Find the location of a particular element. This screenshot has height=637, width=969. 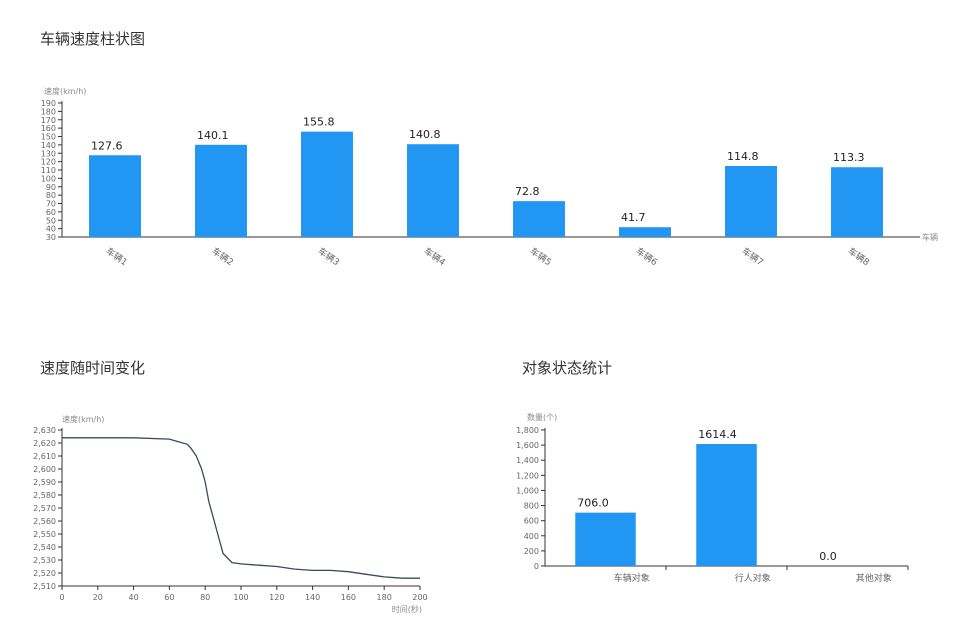

chart1-ytick-label: 30 is located at coordinates (51, 237).